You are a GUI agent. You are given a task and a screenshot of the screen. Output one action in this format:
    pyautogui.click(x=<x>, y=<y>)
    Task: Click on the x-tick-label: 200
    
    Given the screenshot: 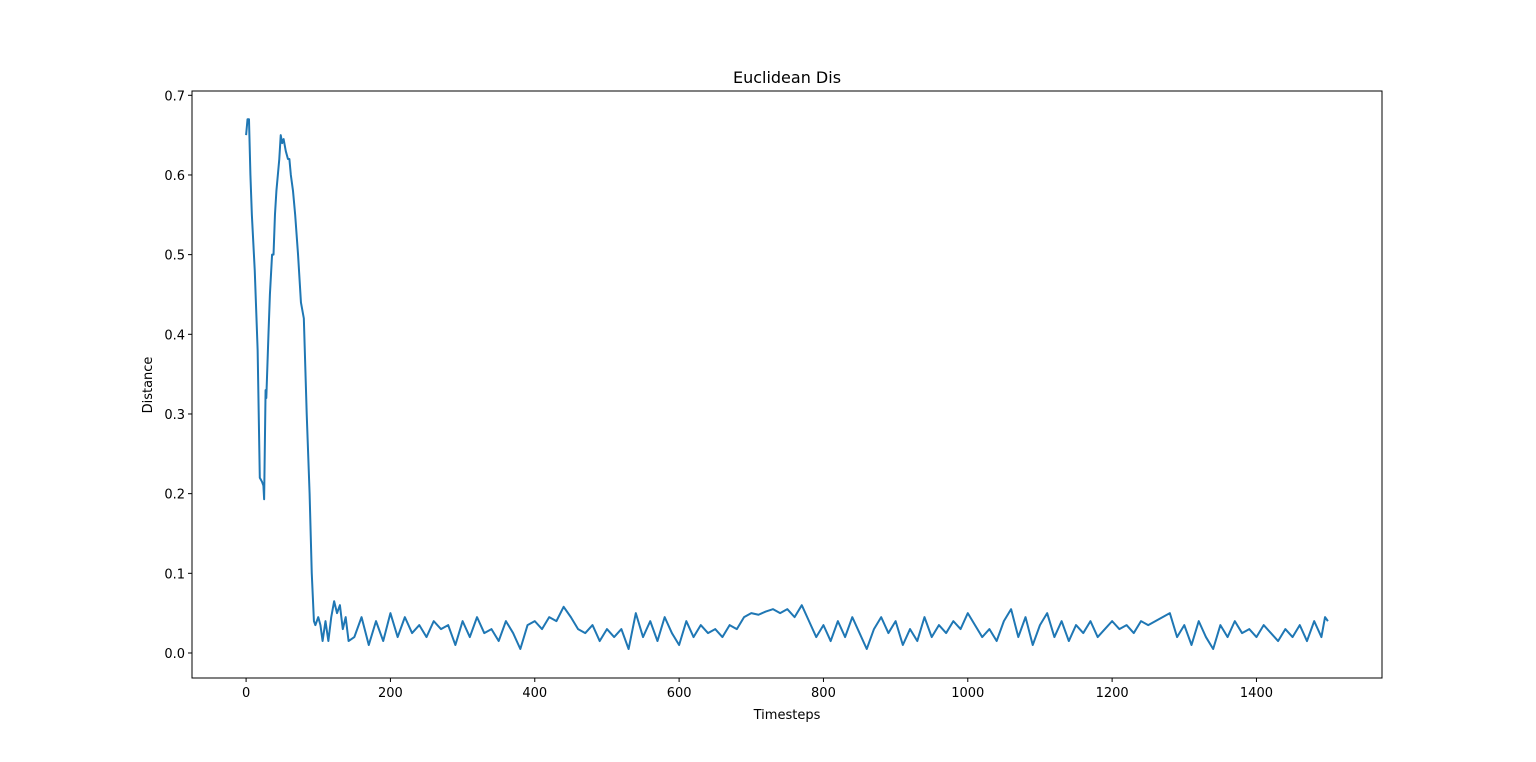 What is the action you would take?
    pyautogui.click(x=390, y=693)
    